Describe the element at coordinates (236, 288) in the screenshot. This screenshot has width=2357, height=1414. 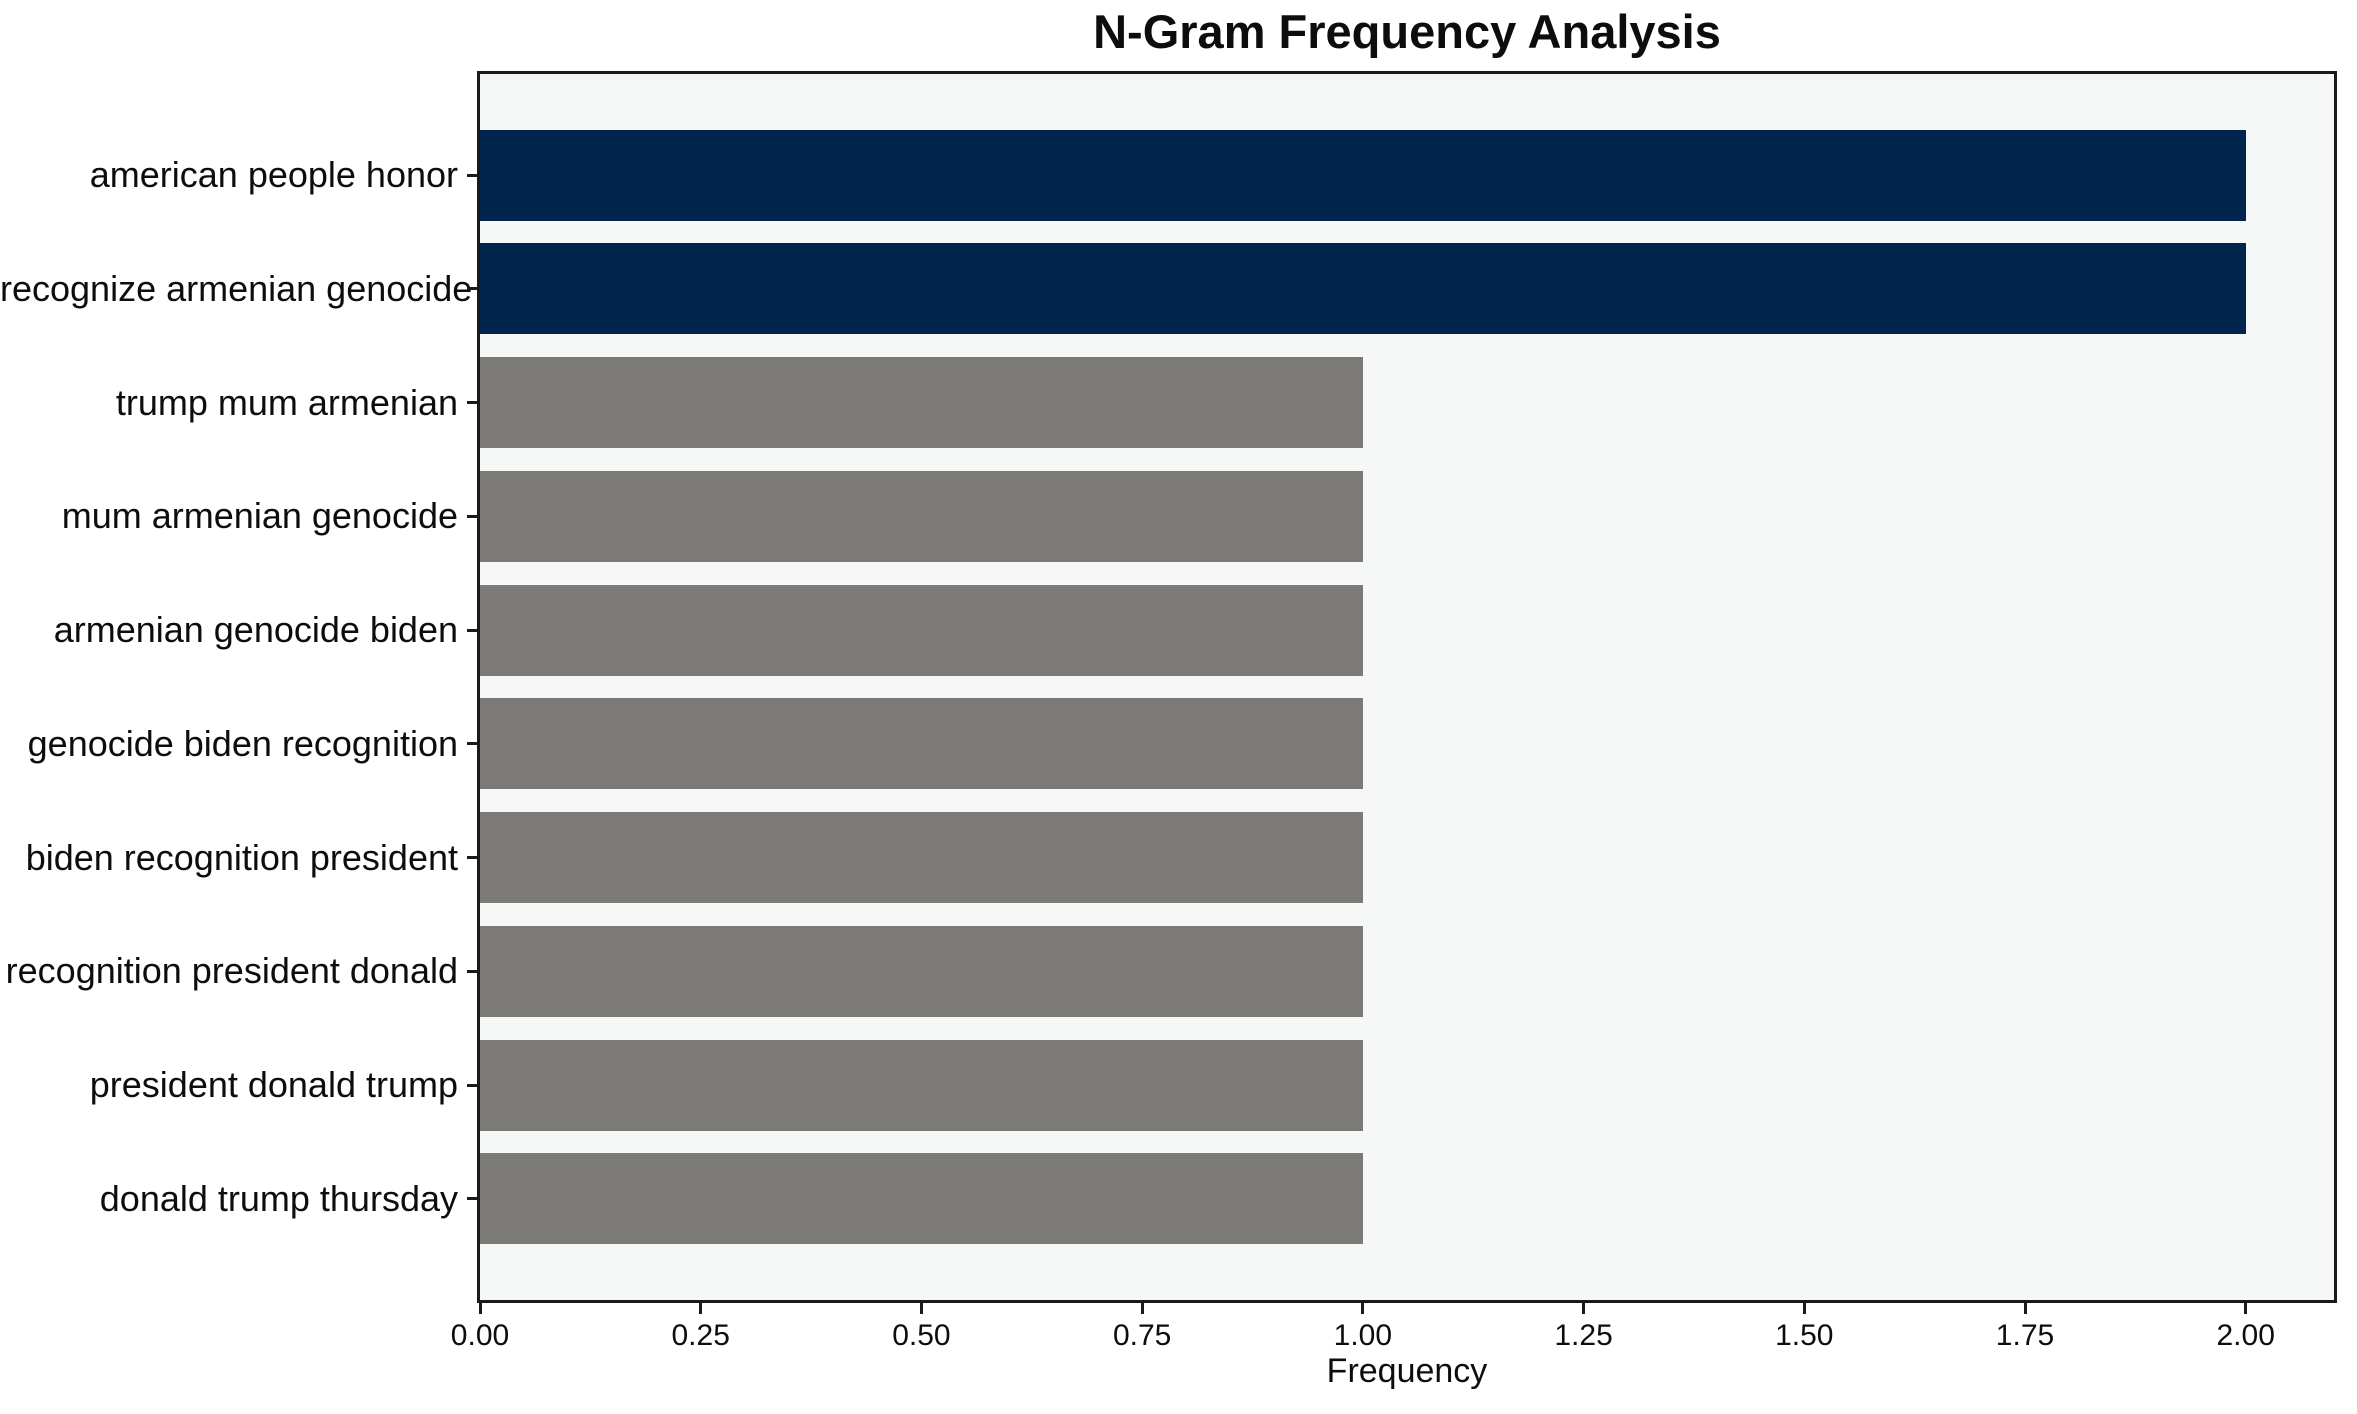
I see `y-tick-label: recognize armenian genocide` at that location.